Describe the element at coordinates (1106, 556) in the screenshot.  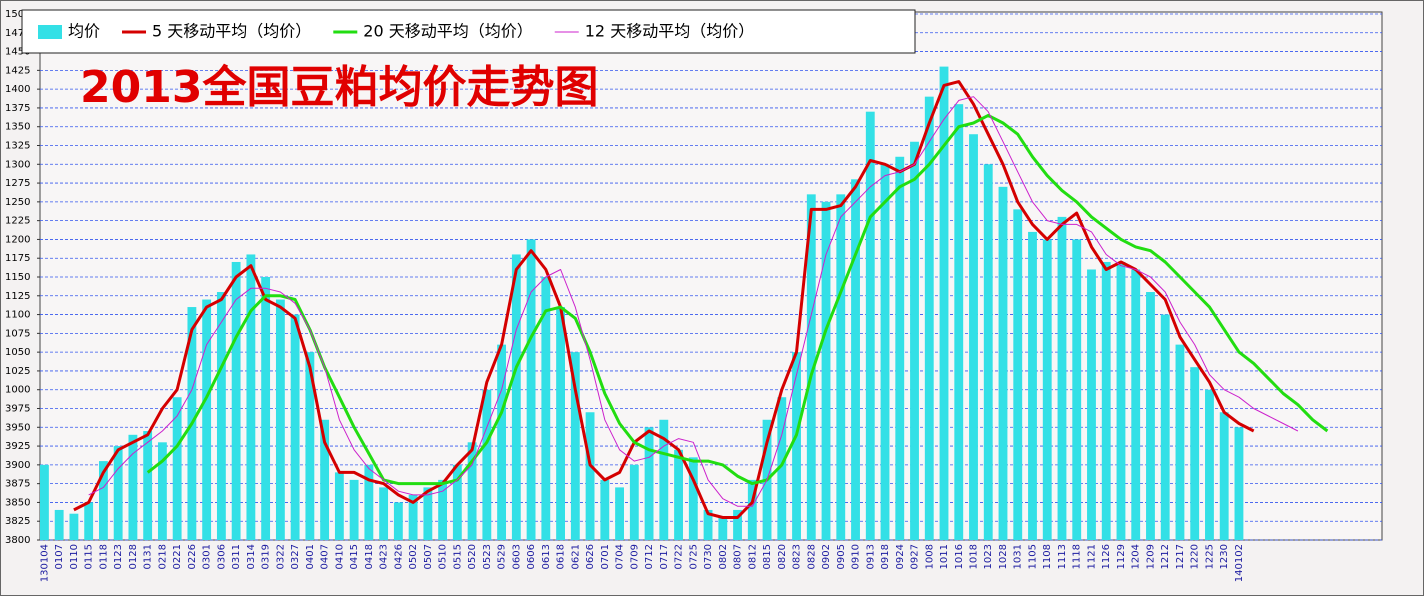
I see `x-tick-label: 1126` at that location.